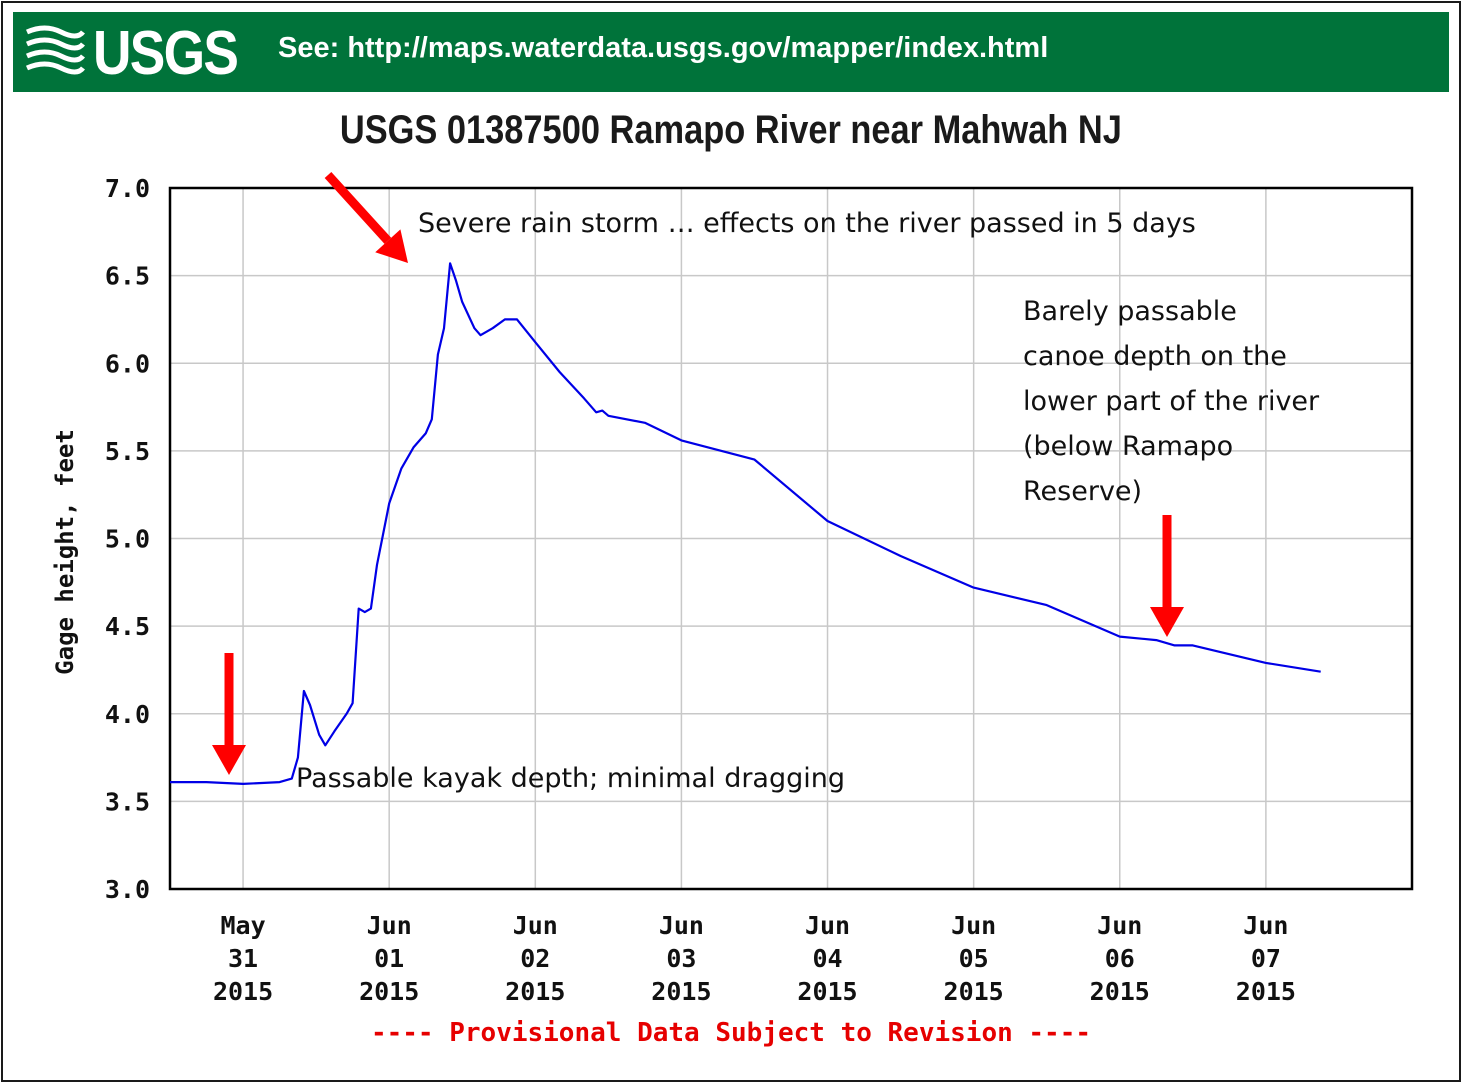 The image size is (1462, 1083). I want to click on usgs-logo: USGS, so click(135, 53).